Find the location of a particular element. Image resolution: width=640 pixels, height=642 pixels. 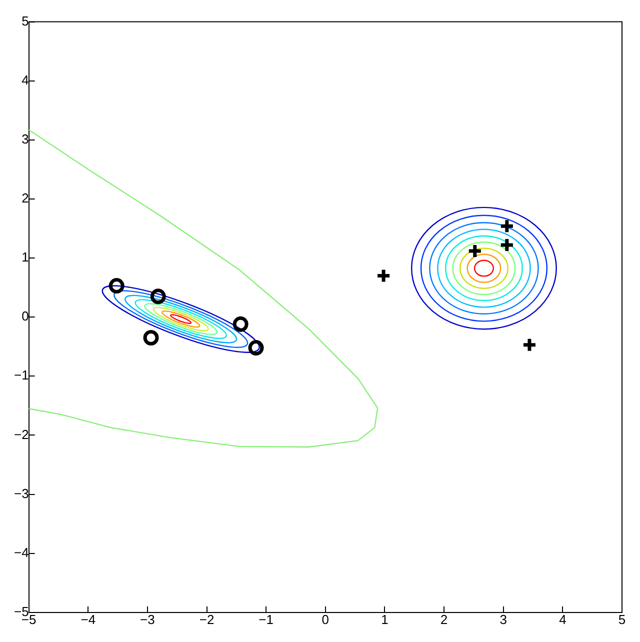

y-tick-label: 3 is located at coordinates (25, 139).